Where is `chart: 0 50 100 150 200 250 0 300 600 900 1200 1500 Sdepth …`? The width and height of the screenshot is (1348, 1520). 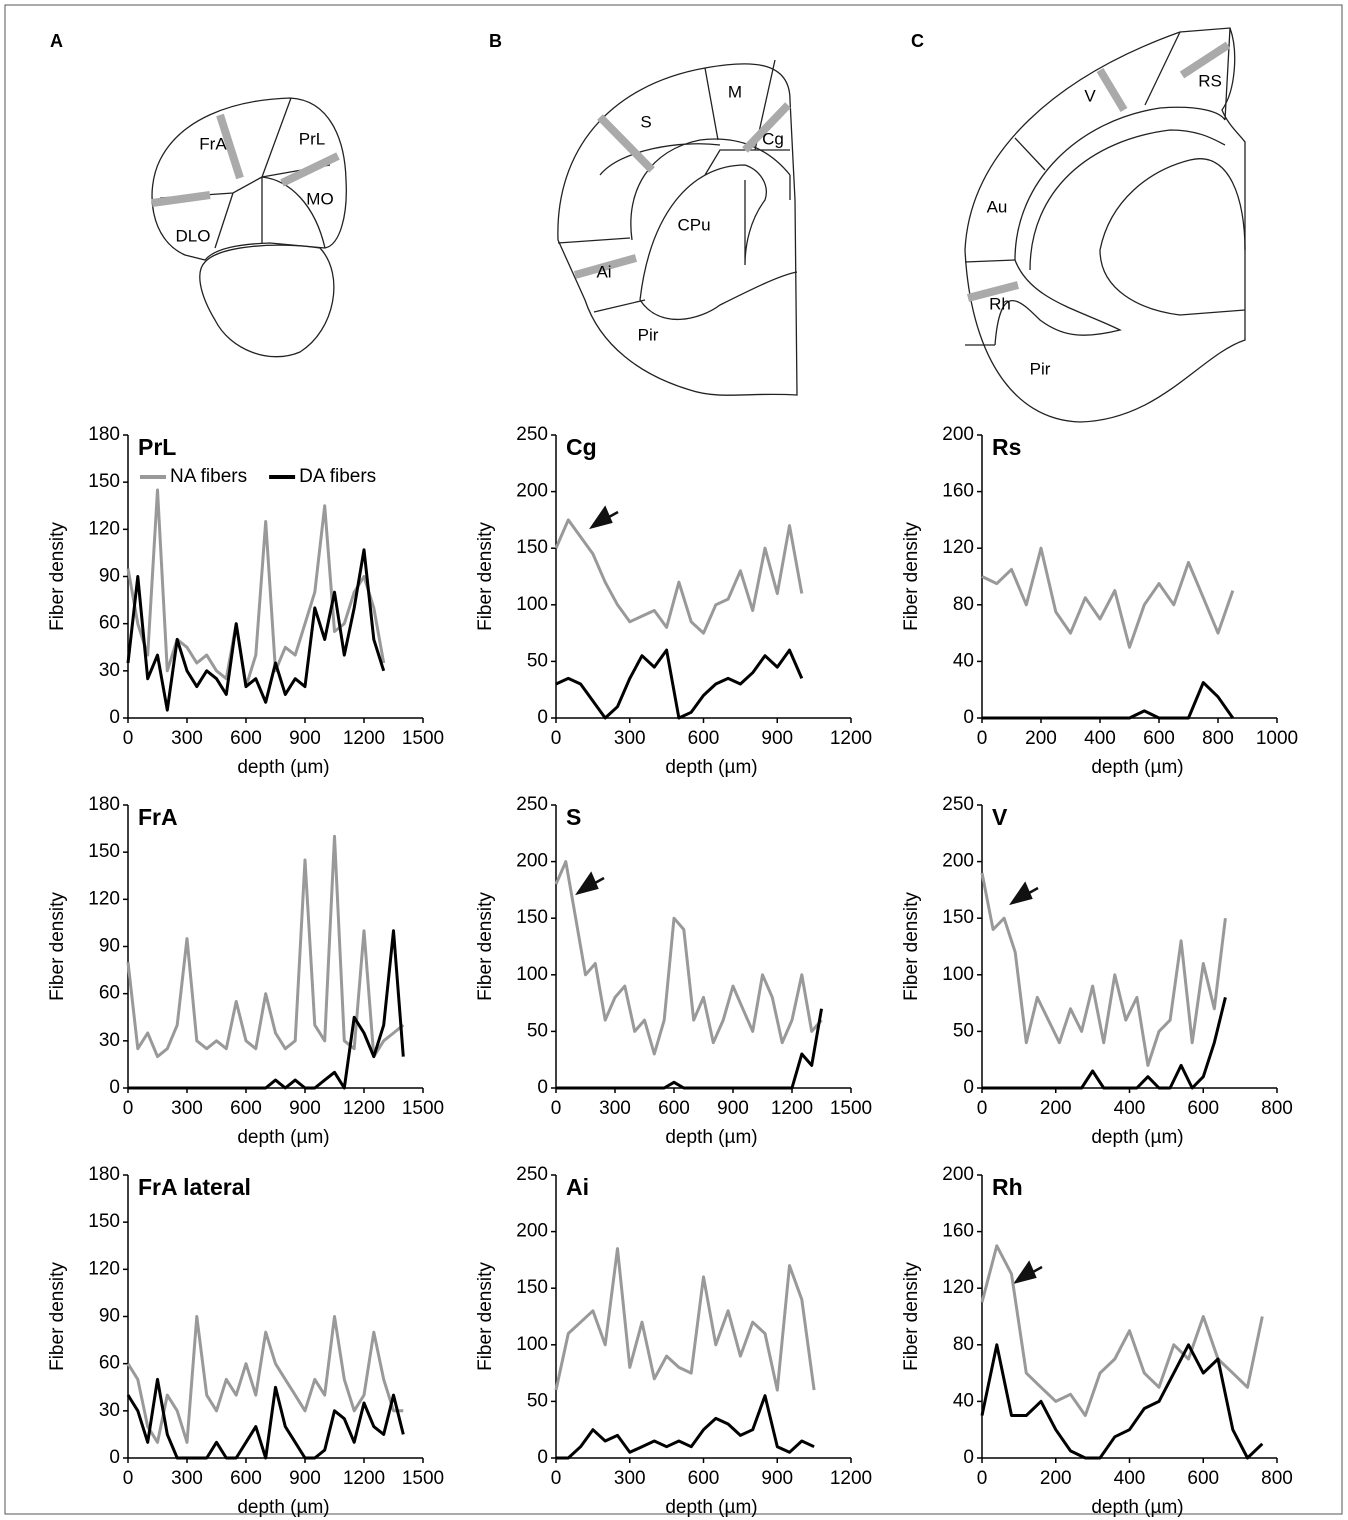
chart: 0 50 100 150 200 250 0 300 600 900 1200 1500 Sdepth … is located at coordinates (673, 971).